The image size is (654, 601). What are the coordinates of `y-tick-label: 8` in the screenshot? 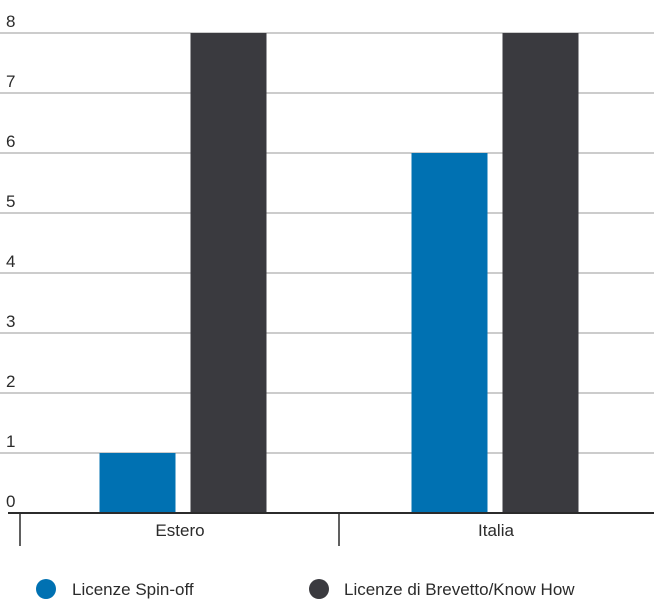 It's located at (10, 21).